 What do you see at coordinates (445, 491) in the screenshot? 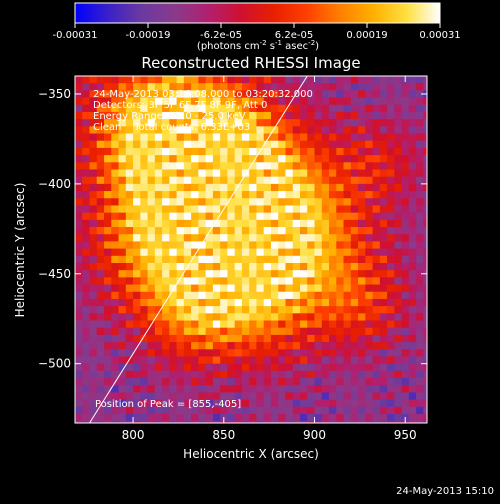
I see `footer-timestamp: 24-May-2013 15:10` at bounding box center [445, 491].